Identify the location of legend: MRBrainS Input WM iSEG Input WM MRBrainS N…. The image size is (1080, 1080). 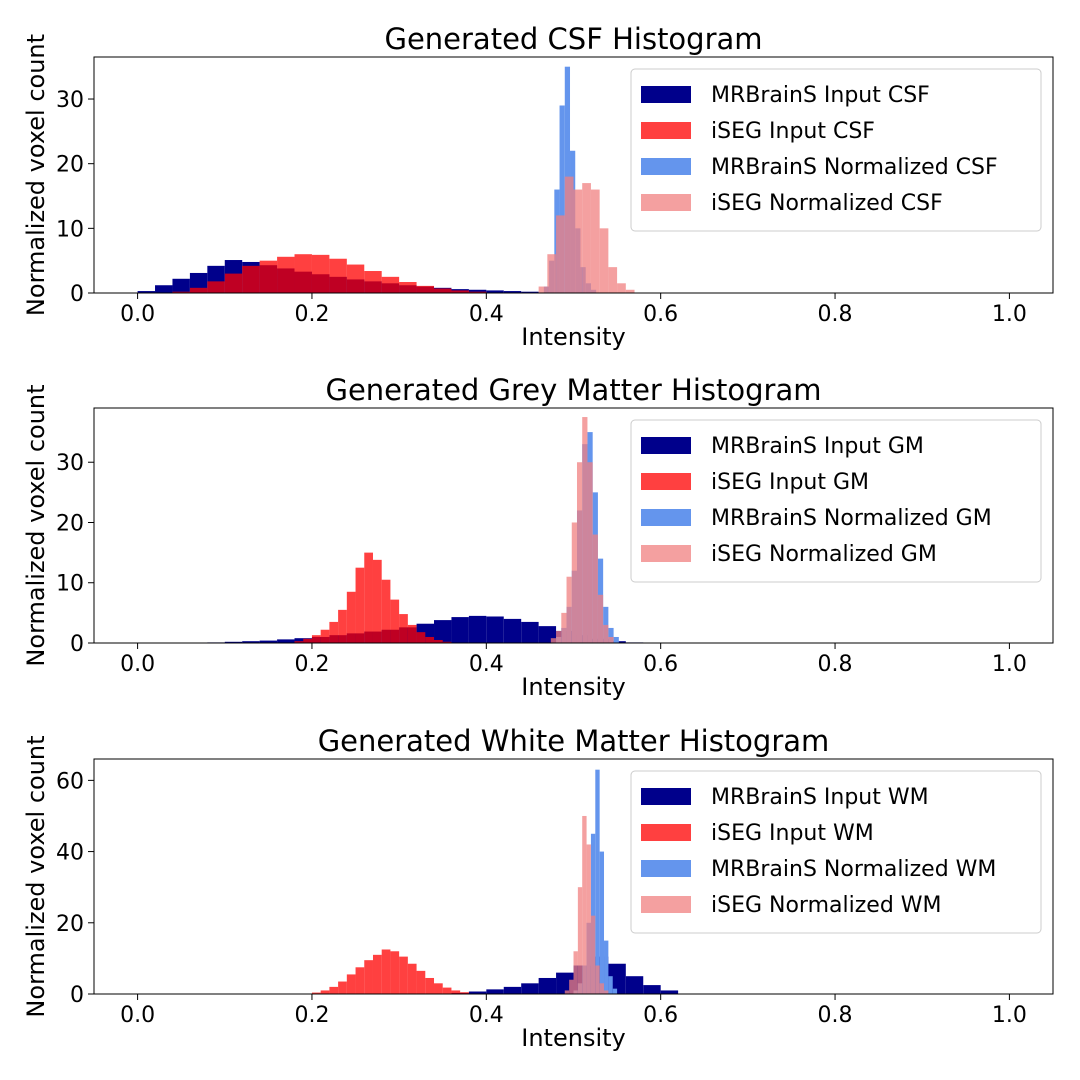
(836, 852).